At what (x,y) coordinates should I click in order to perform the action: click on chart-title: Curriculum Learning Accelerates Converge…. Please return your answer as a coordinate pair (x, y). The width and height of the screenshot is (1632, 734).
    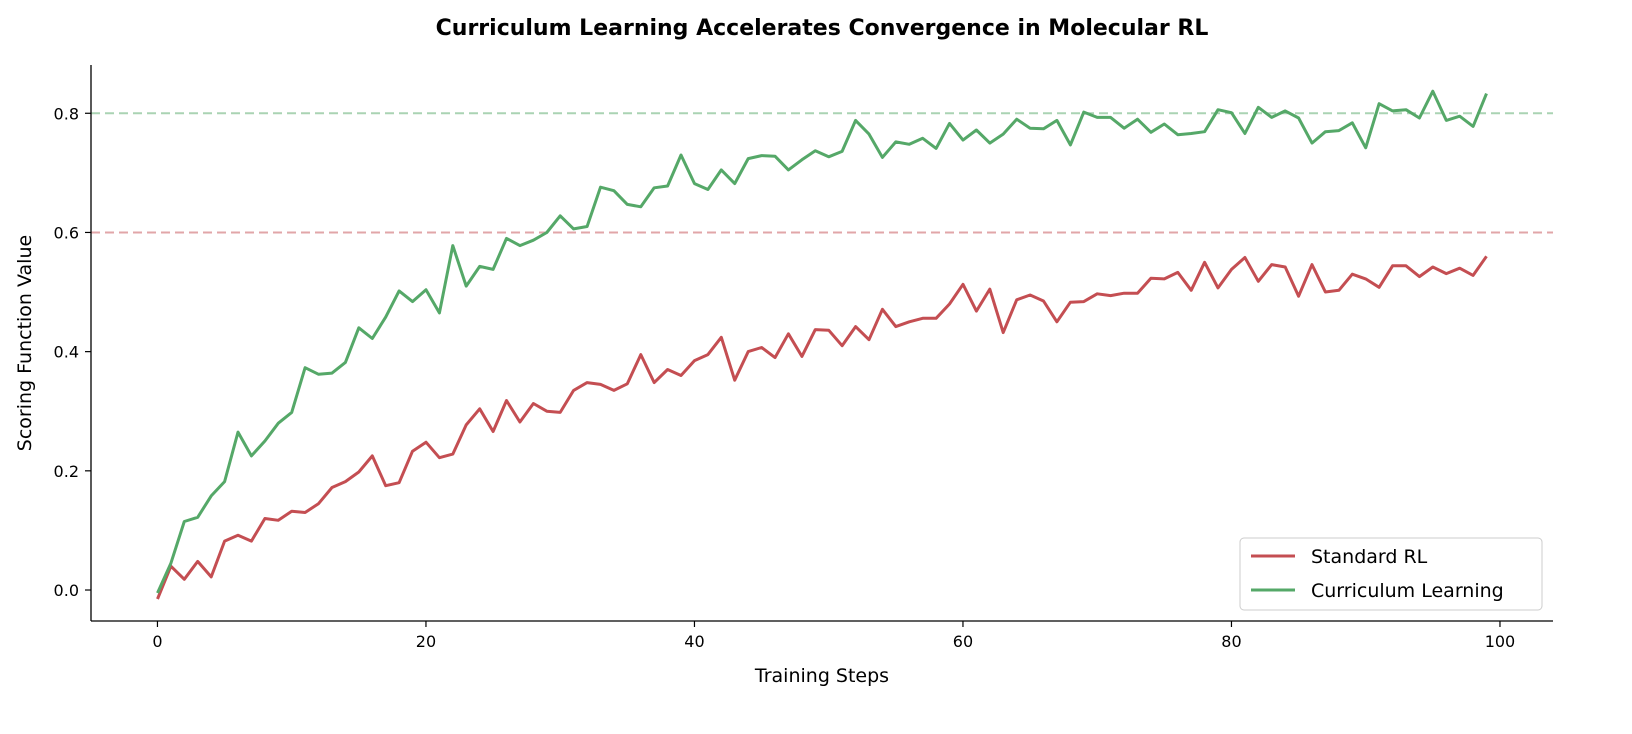
    Looking at the image, I should click on (822, 28).